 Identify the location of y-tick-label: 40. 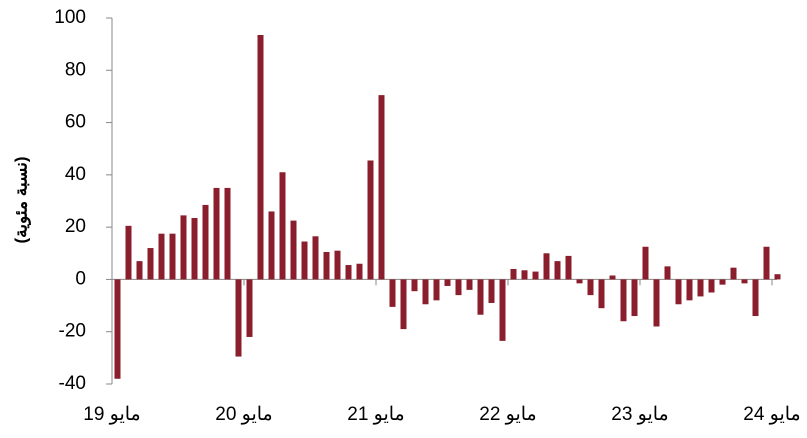
(75, 174).